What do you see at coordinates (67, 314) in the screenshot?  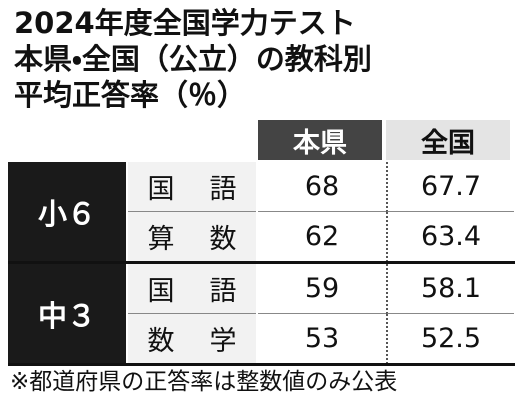 I see `group-label: 中３` at bounding box center [67, 314].